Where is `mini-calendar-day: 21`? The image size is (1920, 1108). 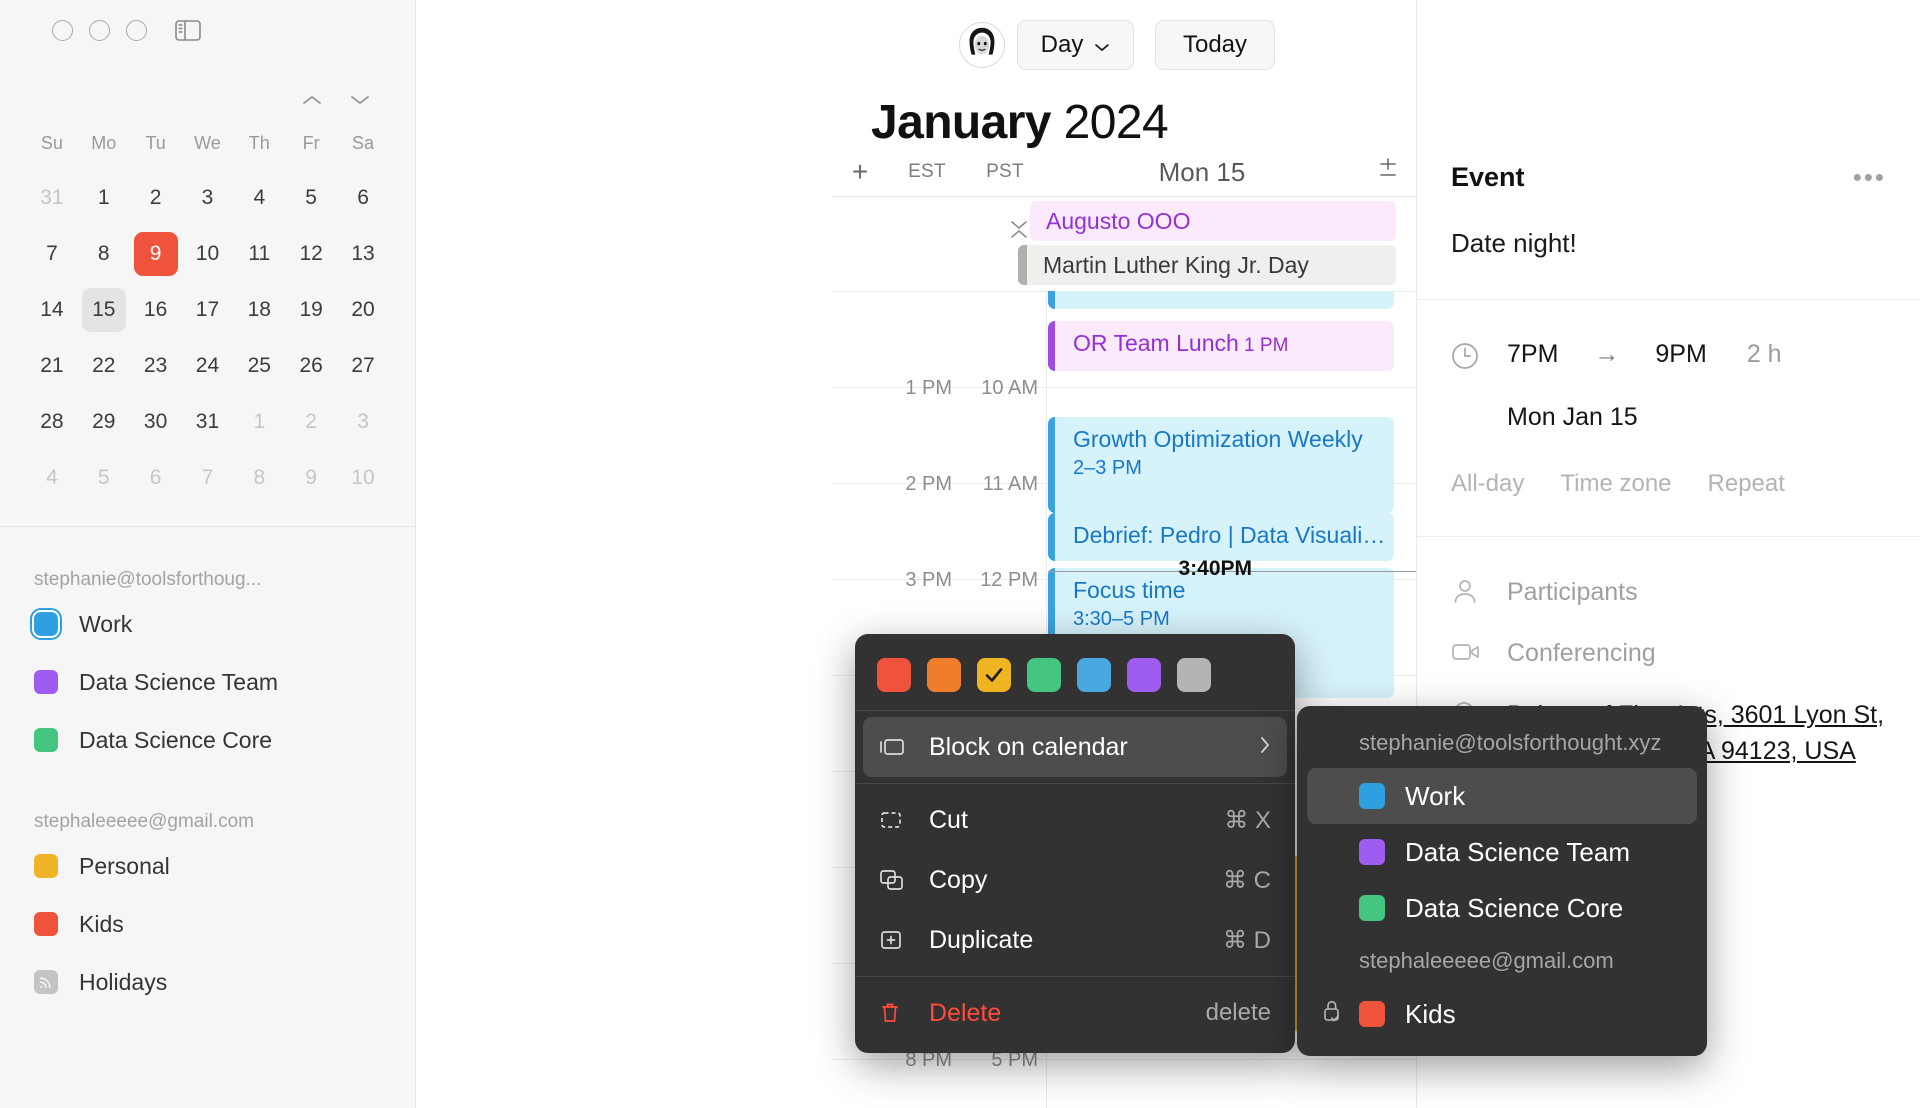
mini-calendar-day: 21 is located at coordinates (52, 365).